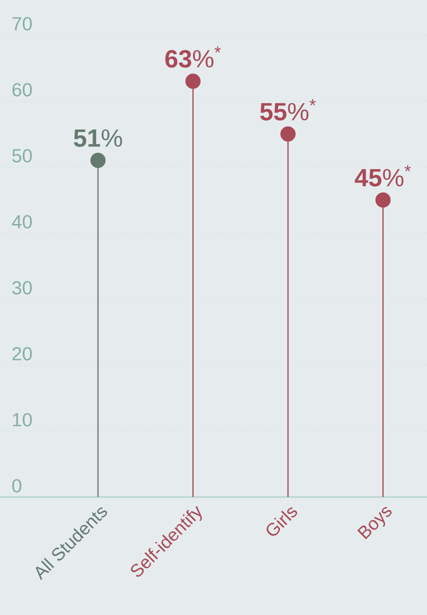  What do you see at coordinates (98, 138) in the screenshot?
I see `data-label: 51%` at bounding box center [98, 138].